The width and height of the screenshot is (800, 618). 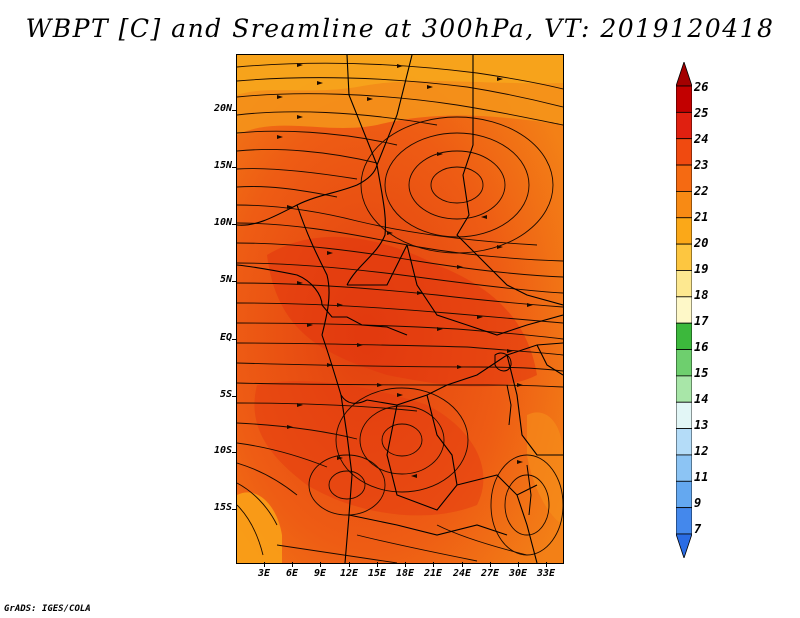 I want to click on lon-label: 18E, so click(x=405, y=573).